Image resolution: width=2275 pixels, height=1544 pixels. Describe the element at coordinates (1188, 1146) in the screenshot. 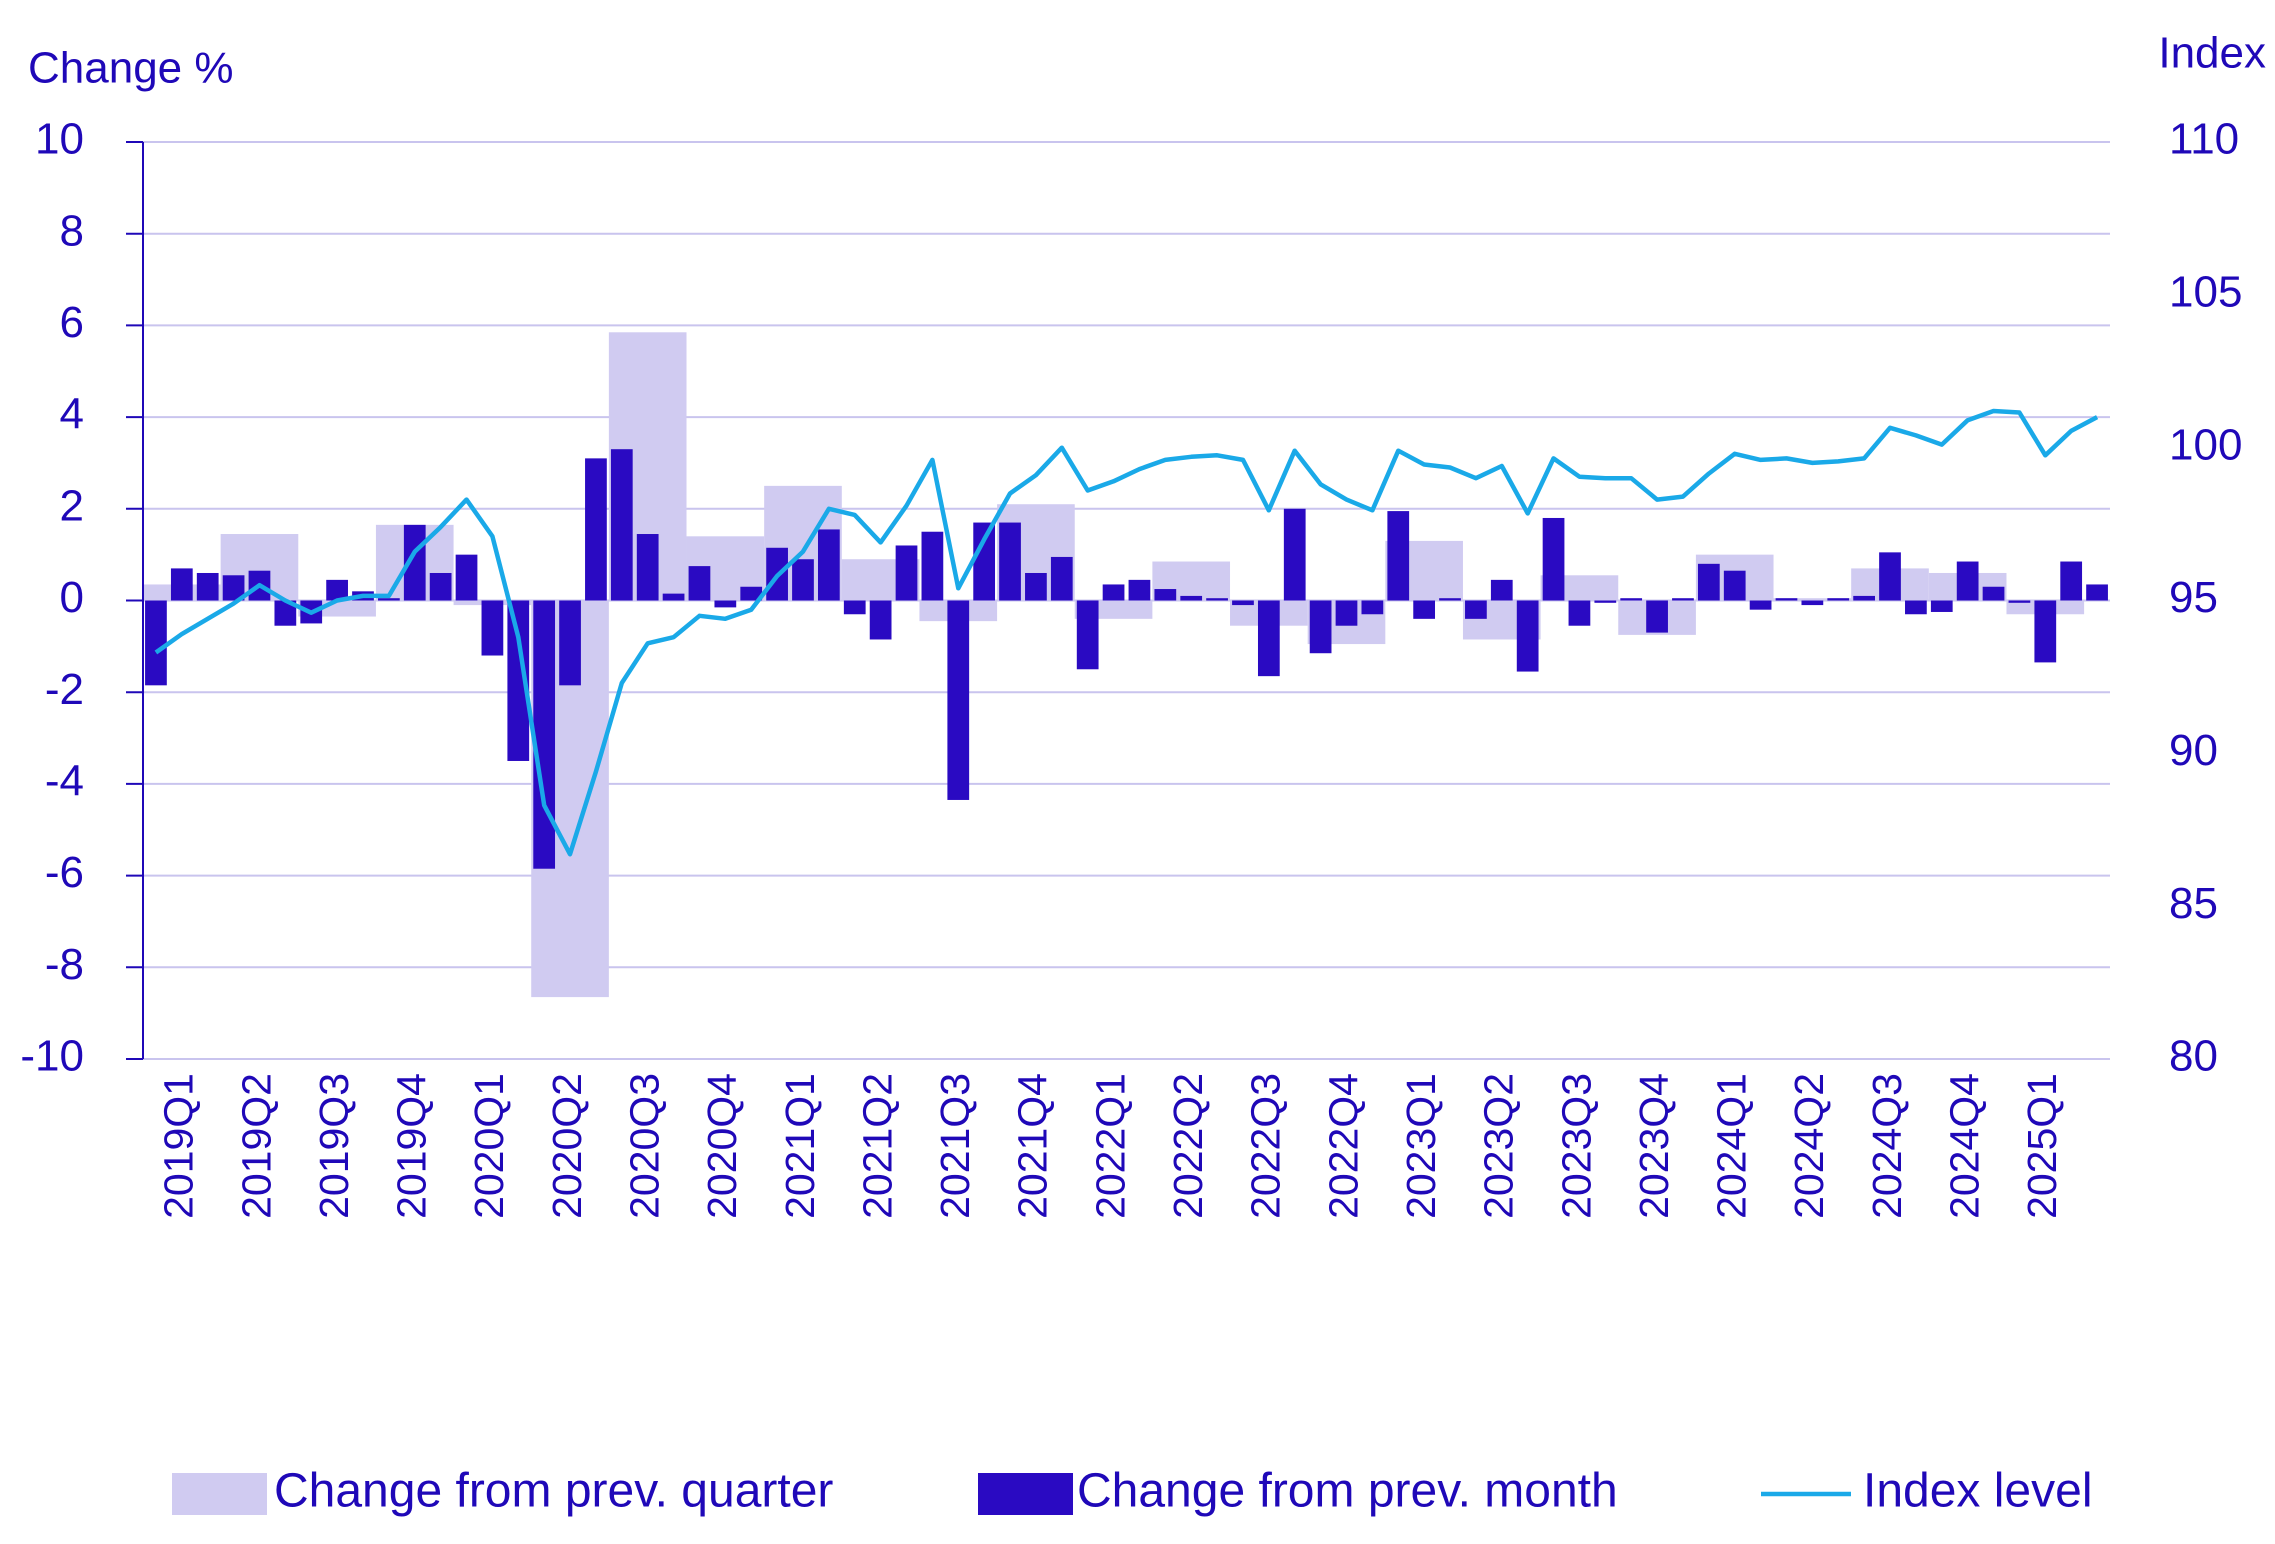

I see `x-tick-label: 2022Q2` at that location.